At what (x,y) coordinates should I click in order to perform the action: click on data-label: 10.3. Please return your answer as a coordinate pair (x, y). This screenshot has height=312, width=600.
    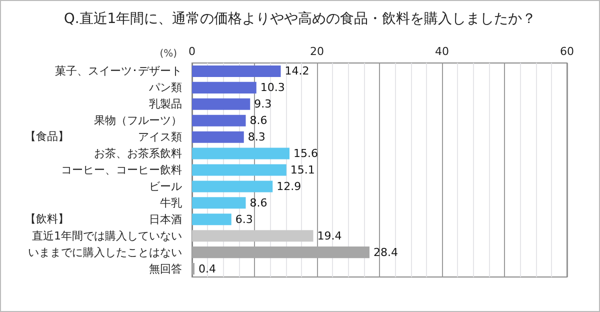
    Looking at the image, I should click on (272, 87).